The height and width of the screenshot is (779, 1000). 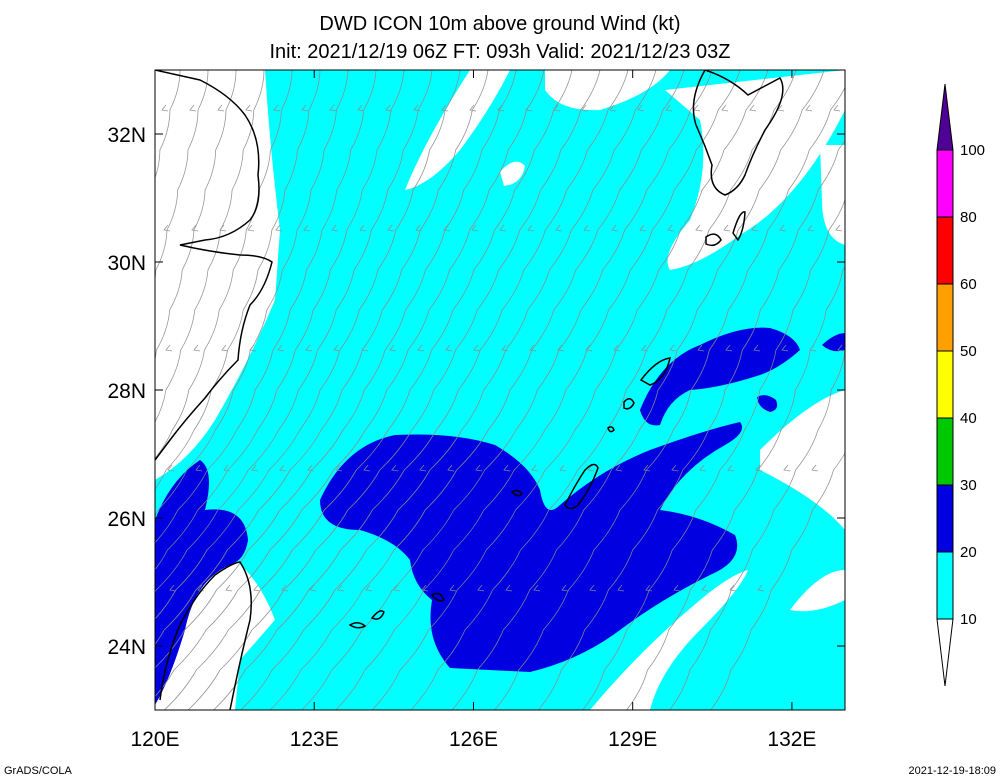 What do you see at coordinates (968, 418) in the screenshot?
I see `colorbar-label: 40` at bounding box center [968, 418].